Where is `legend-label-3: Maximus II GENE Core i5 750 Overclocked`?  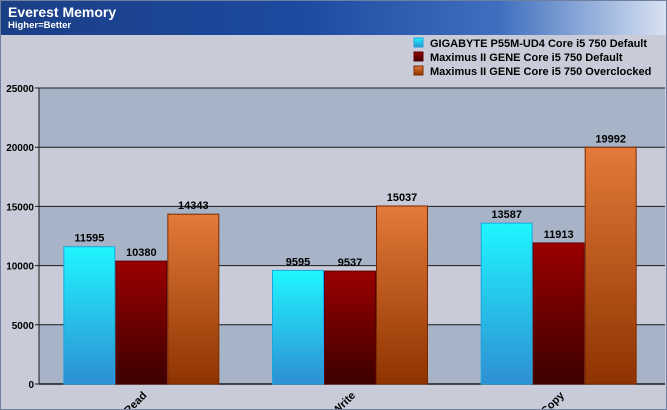
legend-label-3: Maximus II GENE Core i5 750 Overclocked is located at coordinates (540, 72).